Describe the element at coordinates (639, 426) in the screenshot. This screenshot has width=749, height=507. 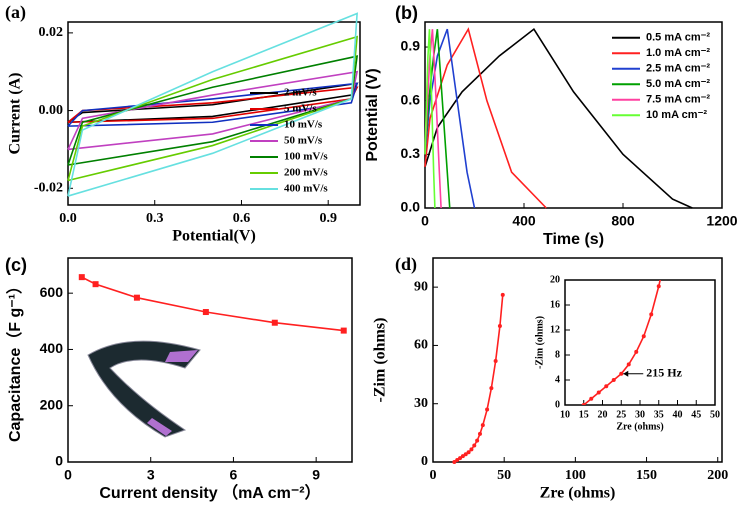
I see `inset-x-label: Zre (ohms)` at that location.